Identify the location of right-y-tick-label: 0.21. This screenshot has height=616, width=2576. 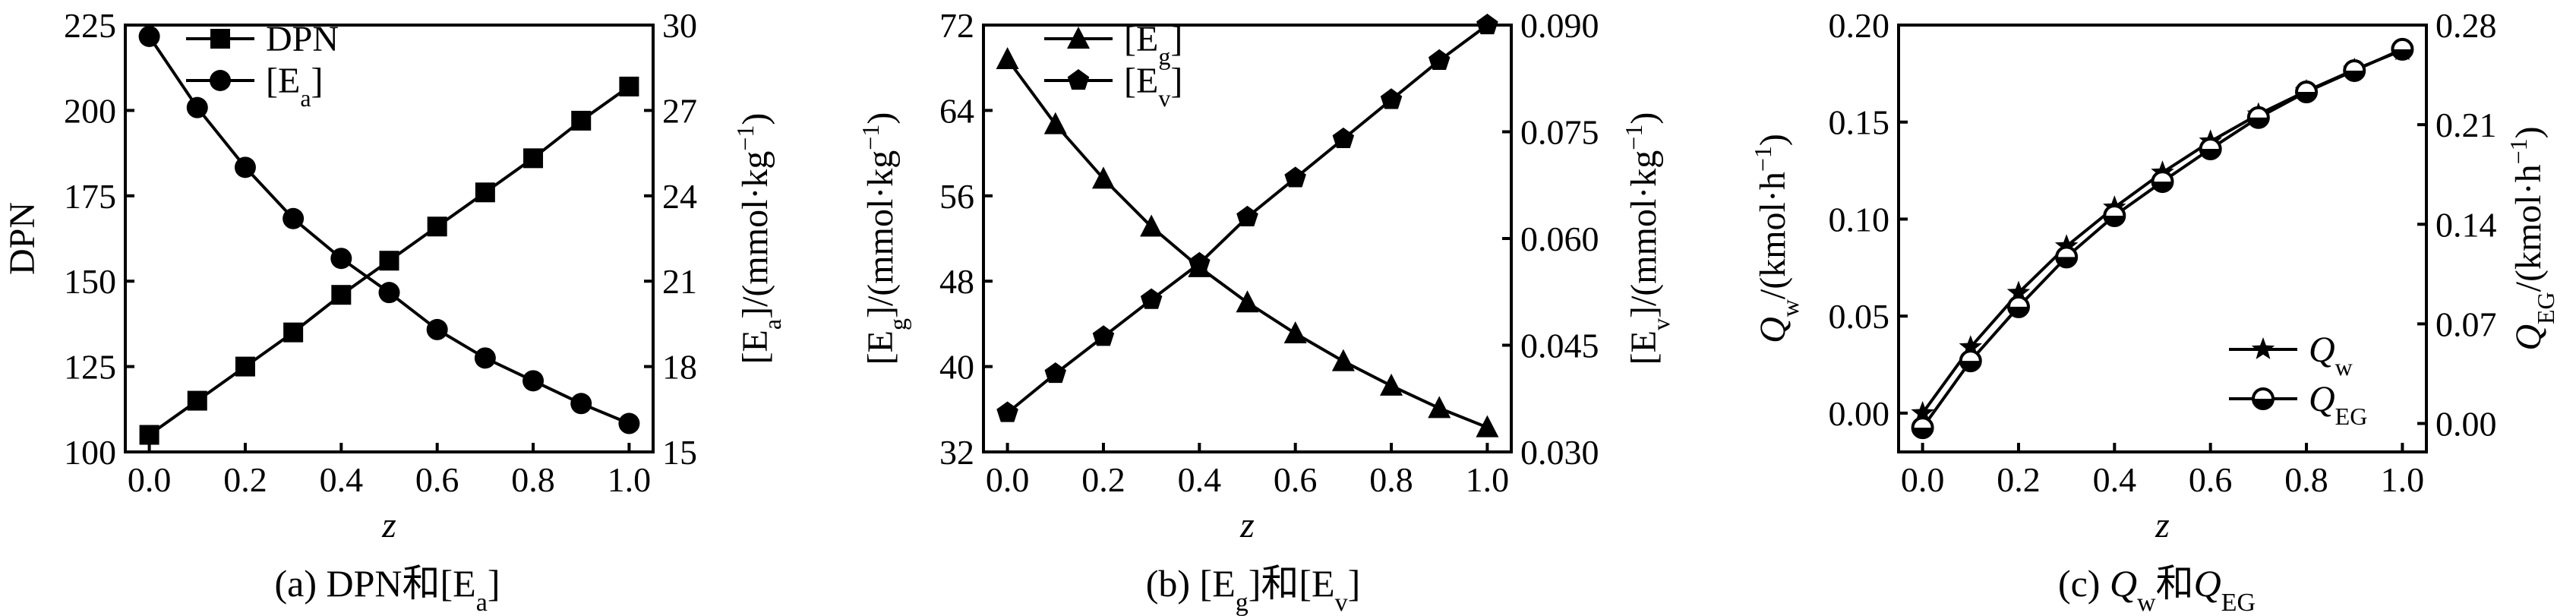
(2467, 125).